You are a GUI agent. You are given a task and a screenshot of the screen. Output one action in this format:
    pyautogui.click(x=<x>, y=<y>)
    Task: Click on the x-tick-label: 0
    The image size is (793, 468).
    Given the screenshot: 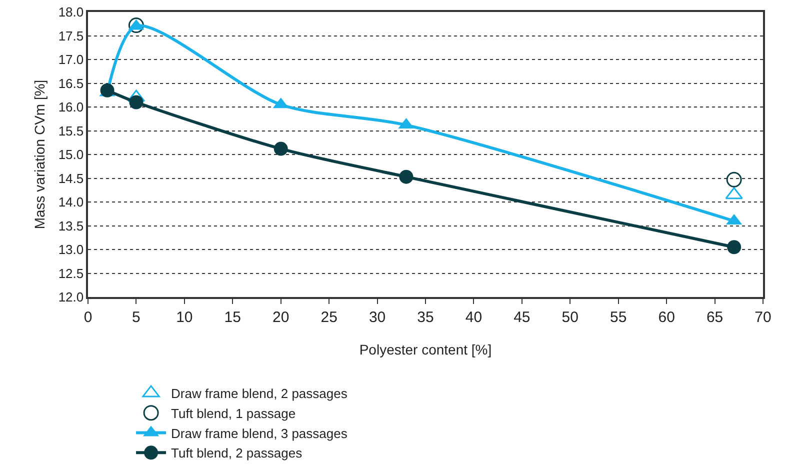 What is the action you would take?
    pyautogui.click(x=88, y=317)
    